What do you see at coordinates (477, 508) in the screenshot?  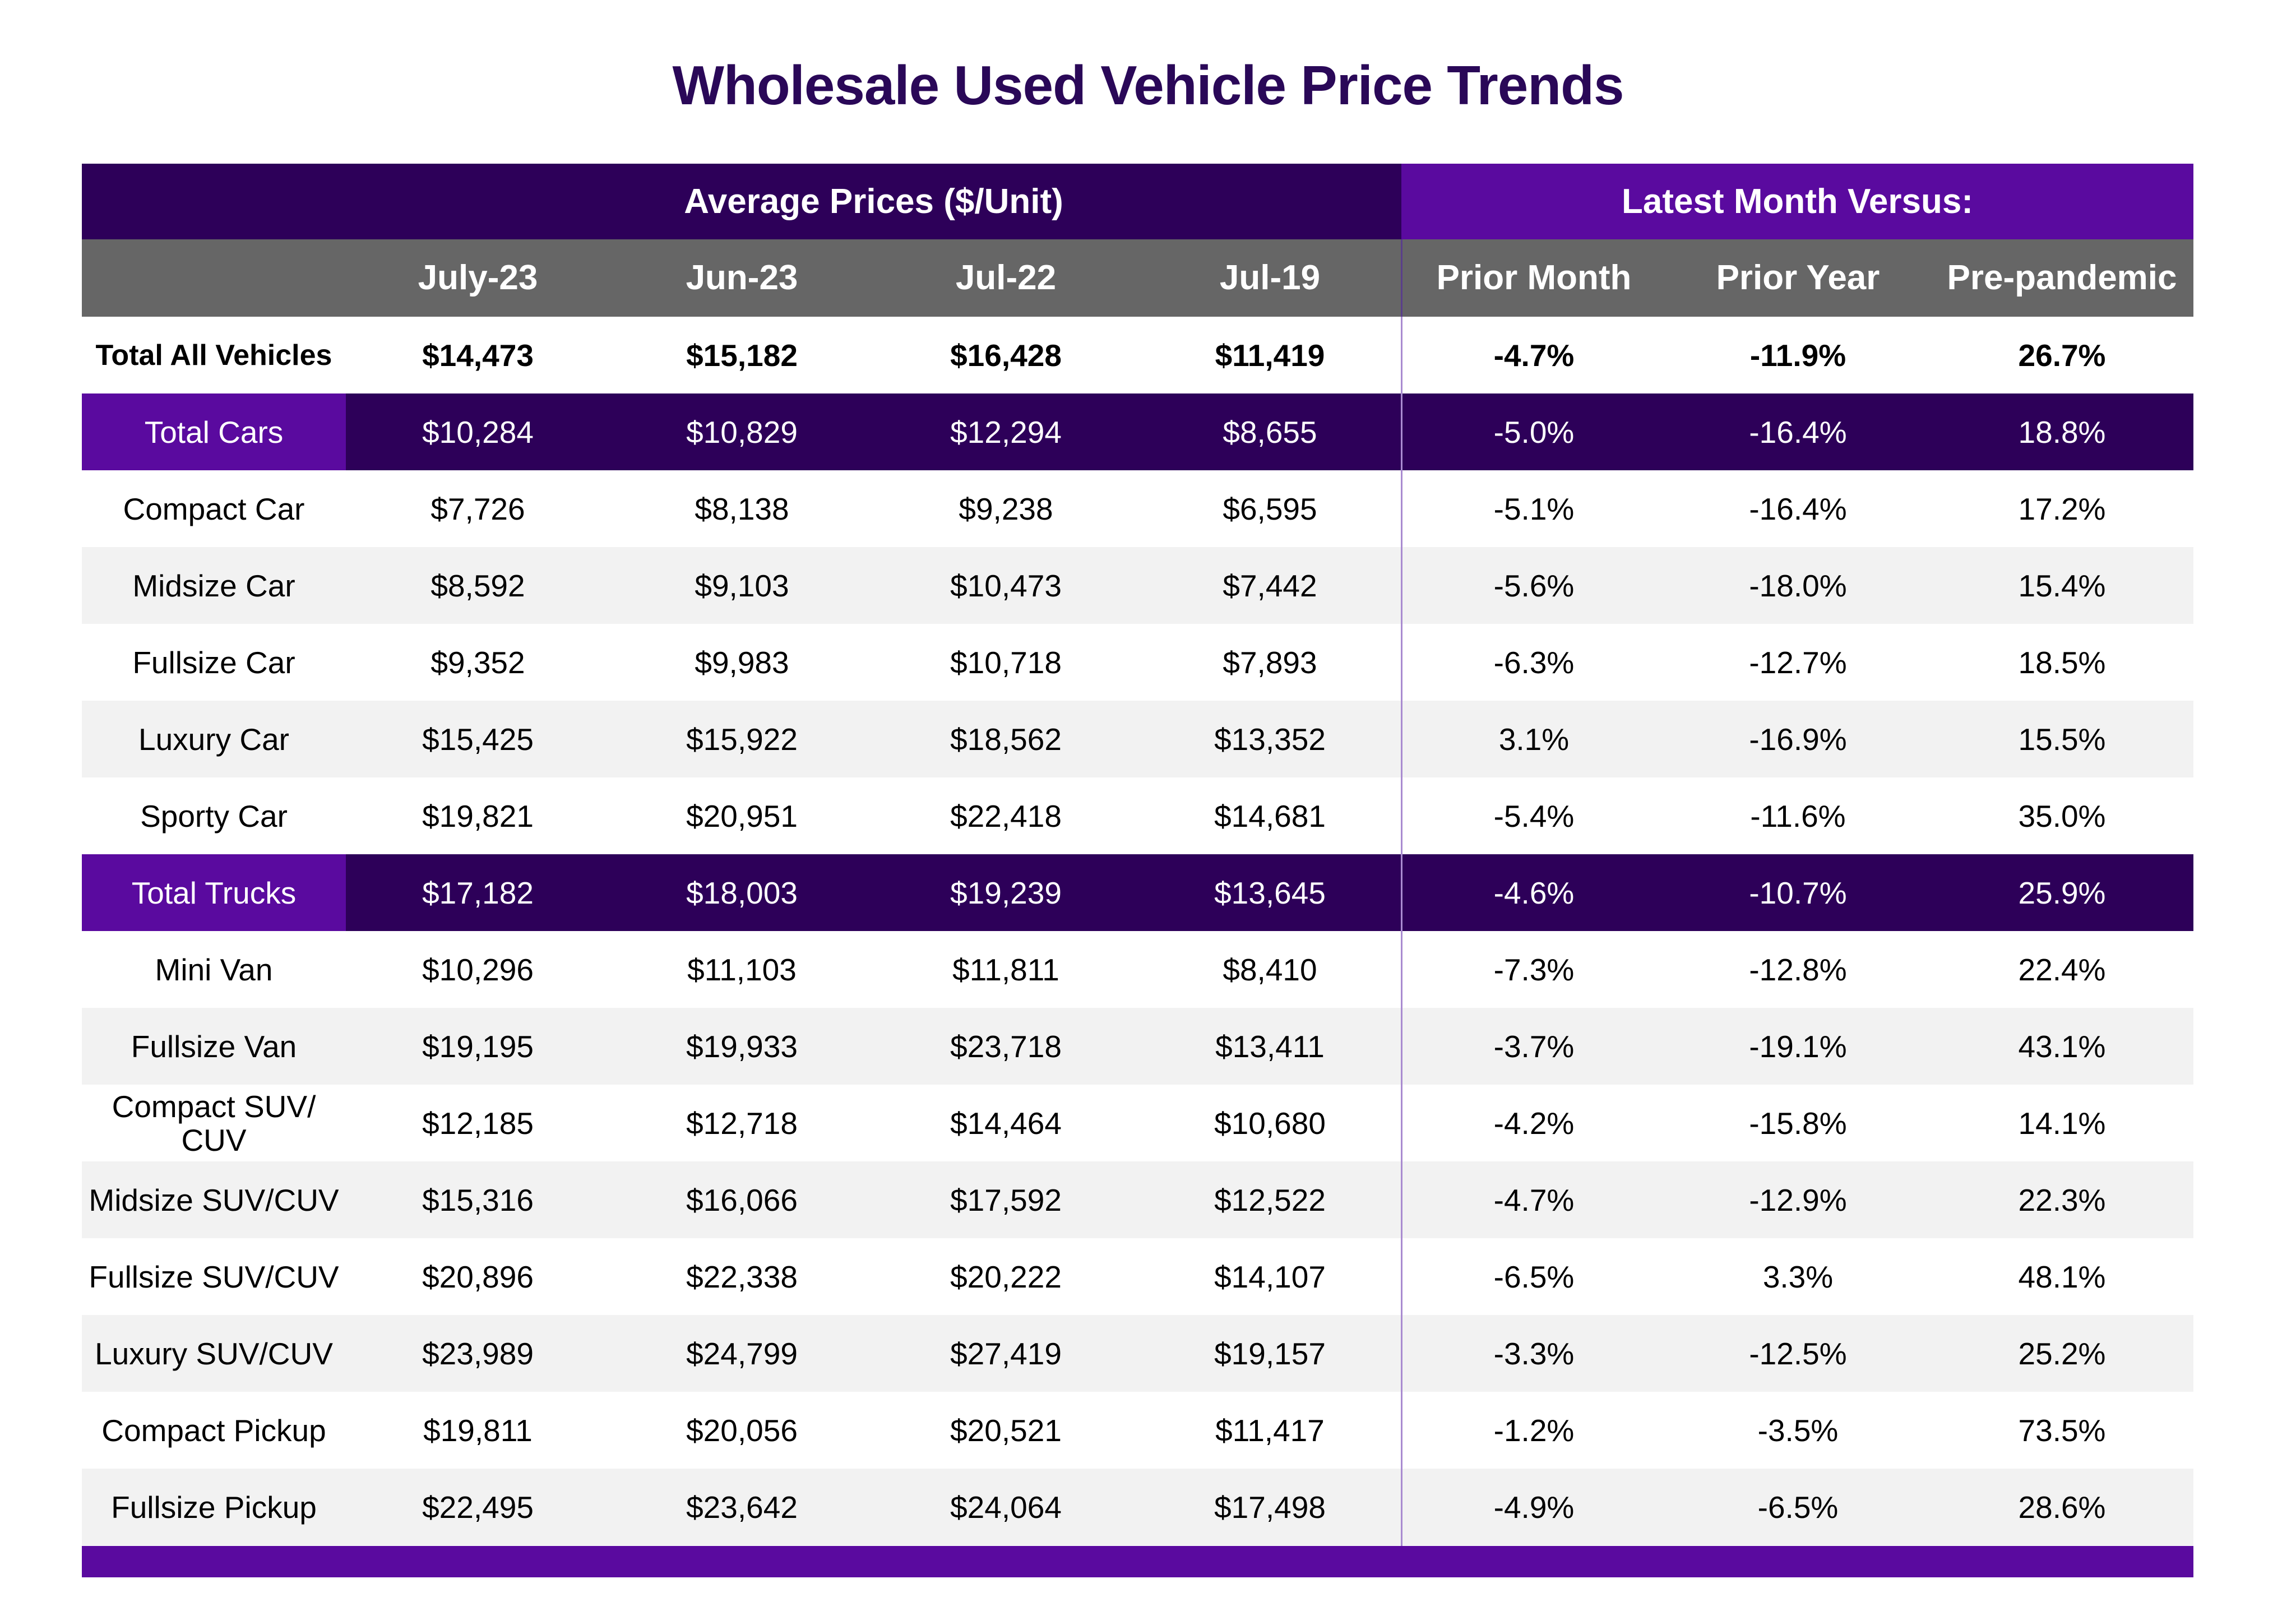 I see `cell-july-23: $7,726` at bounding box center [477, 508].